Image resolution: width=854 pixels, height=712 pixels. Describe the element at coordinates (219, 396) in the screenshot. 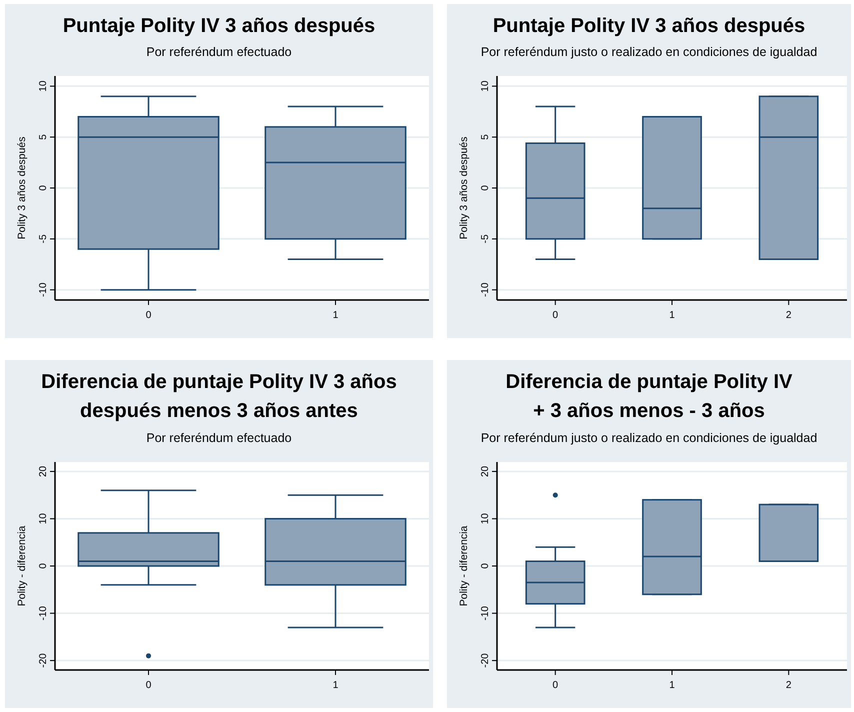

I see `chart-title: Diferencia de puntaje Polity IV 3 años después menos 3 años antes` at that location.